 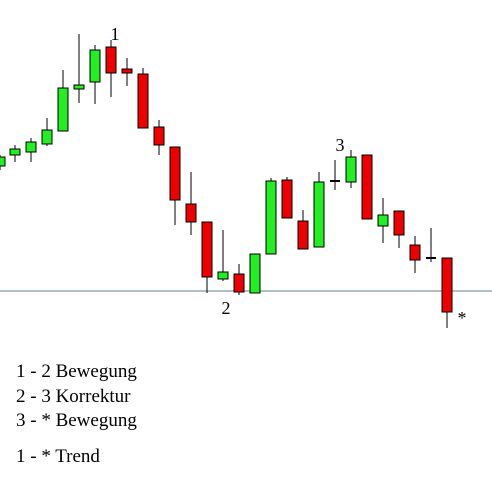 I want to click on point-label: 3, so click(x=340, y=145).